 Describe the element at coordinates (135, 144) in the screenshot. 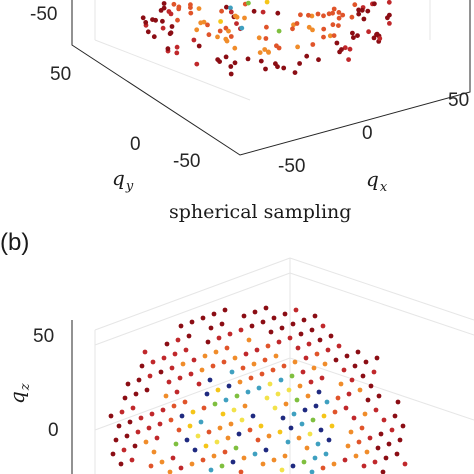

I see `y-tick-label: 0` at that location.